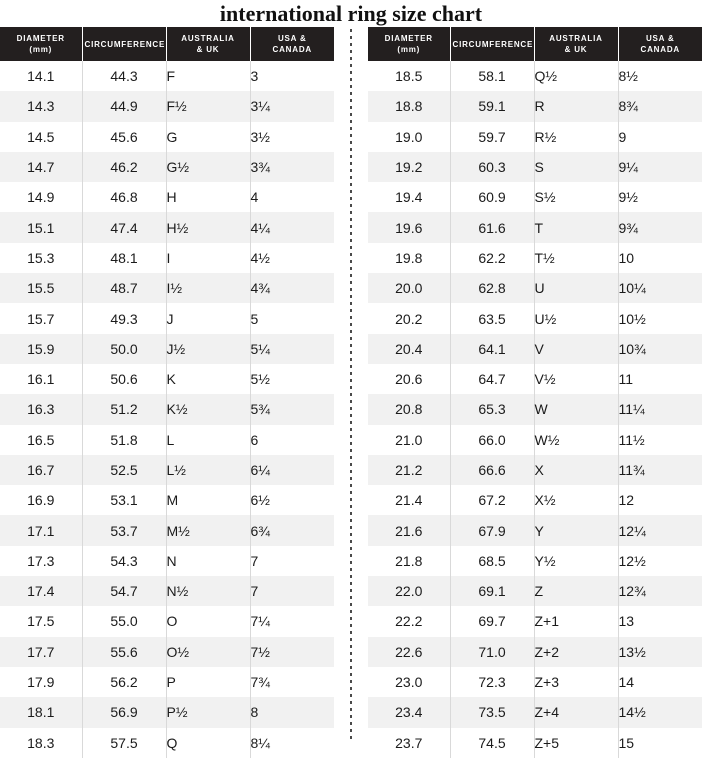 This screenshot has height=758, width=702. Describe the element at coordinates (208, 106) in the screenshot. I see `cell-australia-uk: F½` at that location.